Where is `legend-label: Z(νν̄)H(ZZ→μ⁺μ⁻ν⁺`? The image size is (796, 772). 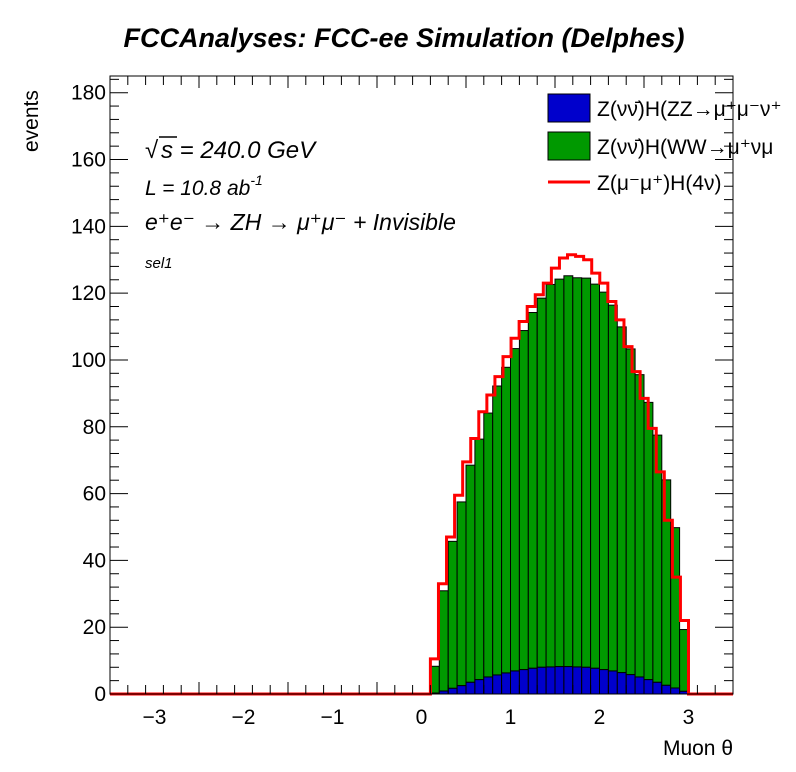
legend-label: Z(νν̄)H(ZZ→μ⁺μ⁻ν⁺ is located at coordinates (689, 109).